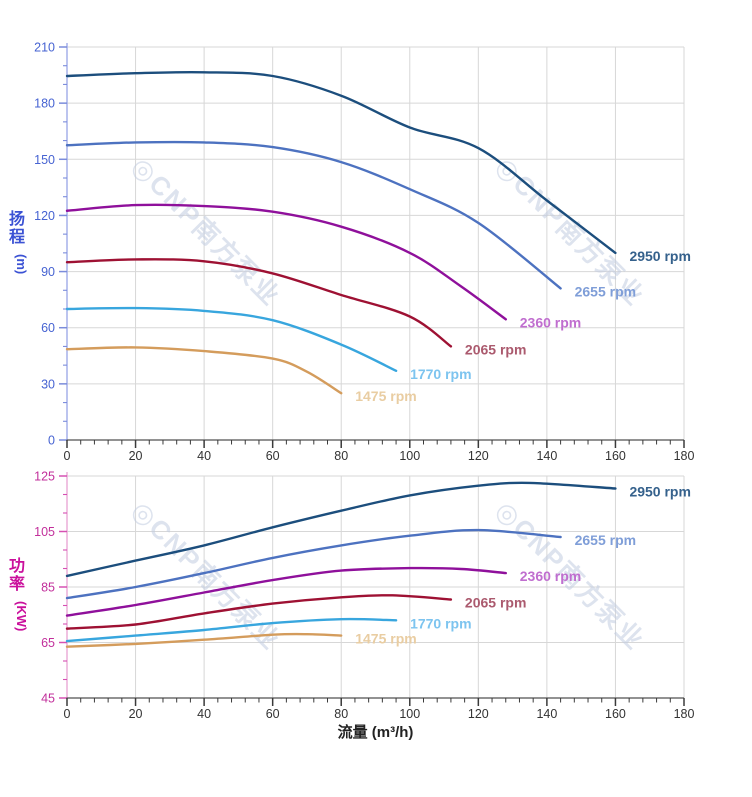 This screenshot has height=797, width=752. What do you see at coordinates (17, 218) in the screenshot?
I see `y-axis-title: 扬` at bounding box center [17, 218].